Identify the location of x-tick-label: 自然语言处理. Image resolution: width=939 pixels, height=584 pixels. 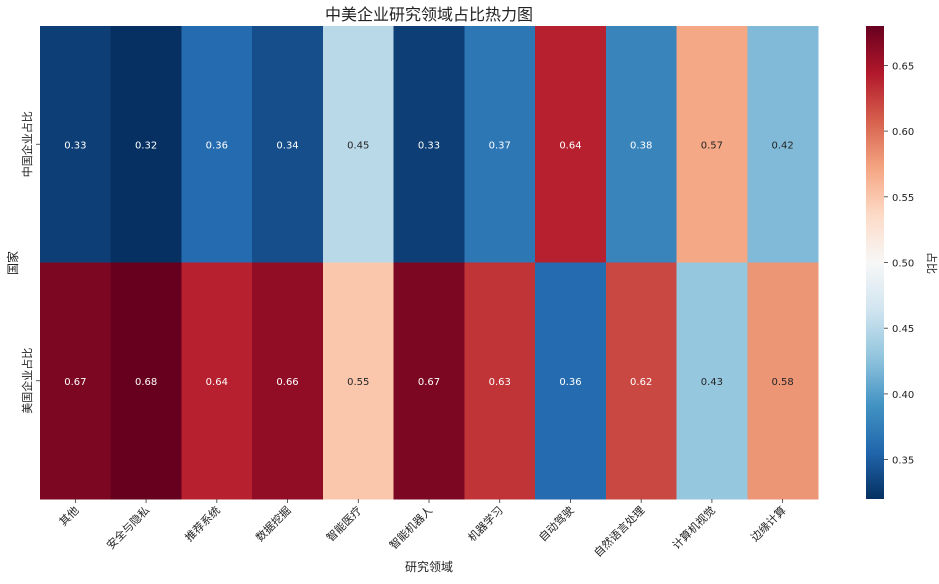
(619, 531).